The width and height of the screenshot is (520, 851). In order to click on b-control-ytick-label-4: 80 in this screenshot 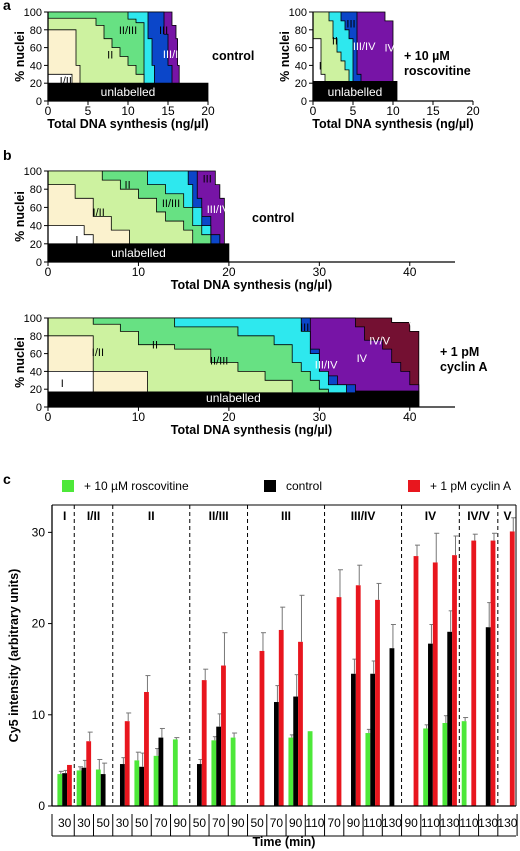, I will do `click(36, 190)`.